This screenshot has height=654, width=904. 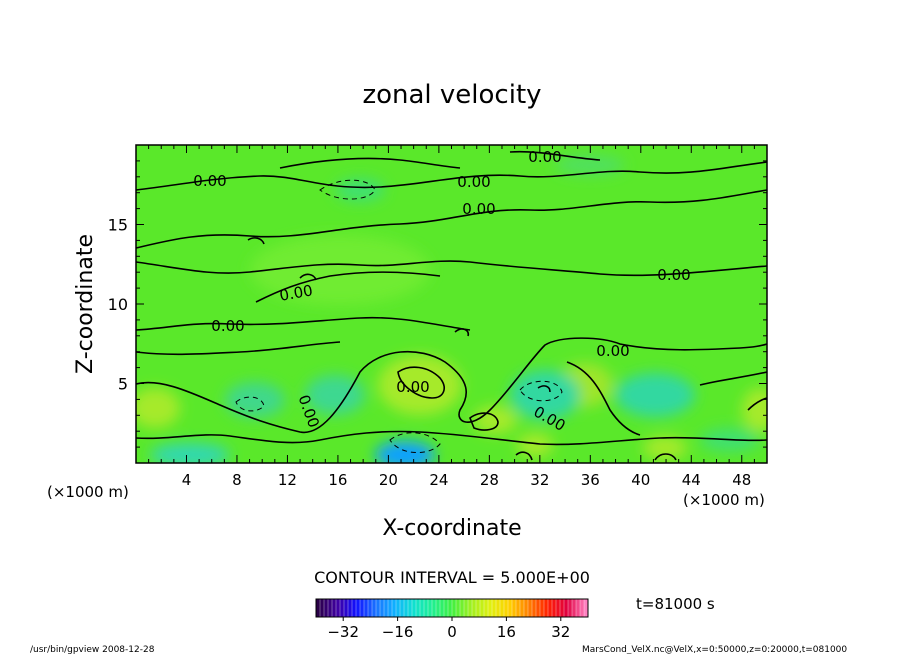 I want to click on colorbar-tick-label: −16, so click(x=398, y=632).